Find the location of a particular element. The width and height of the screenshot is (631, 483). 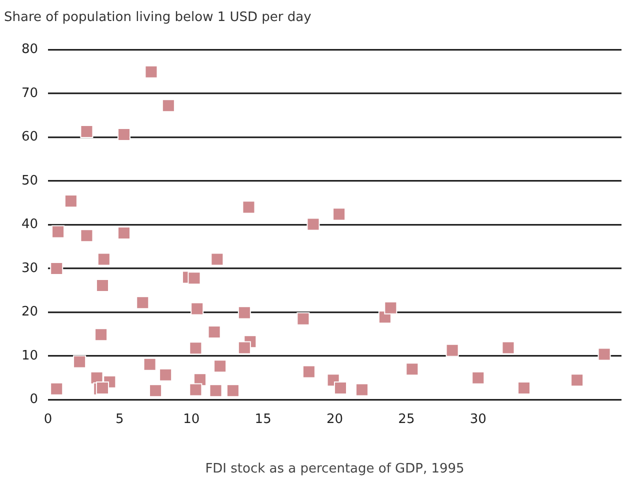

y-tick-label: 0 is located at coordinates (34, 400).